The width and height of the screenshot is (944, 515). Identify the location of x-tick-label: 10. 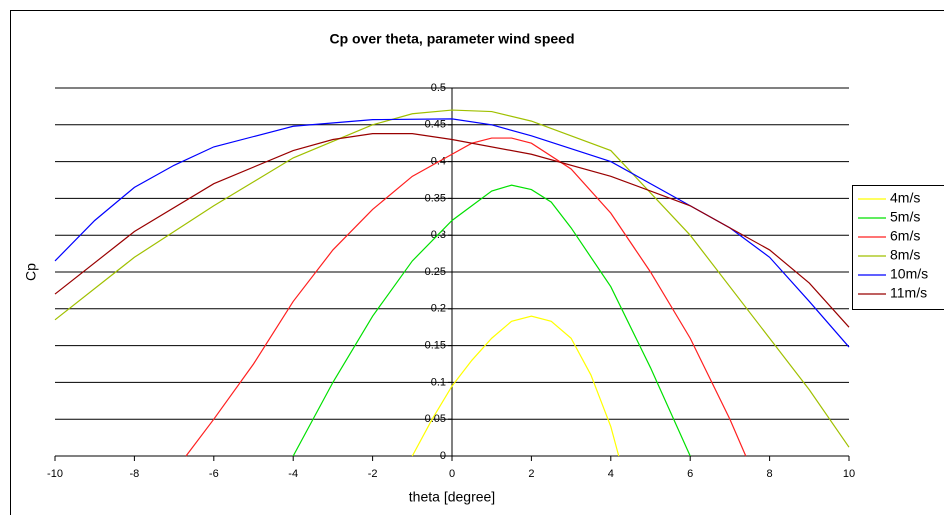
(849, 474).